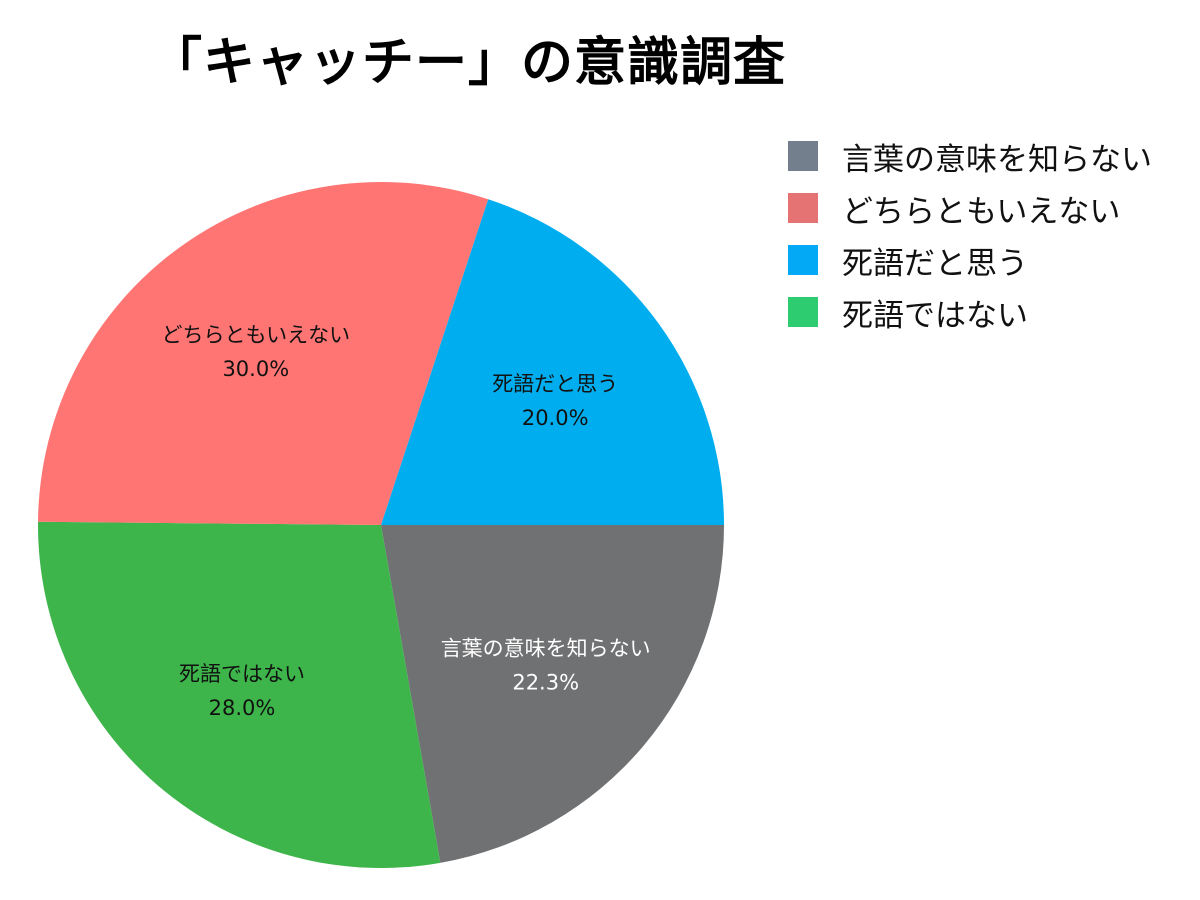 Image resolution: width=1200 pixels, height=900 pixels. What do you see at coordinates (981, 211) in the screenshot?
I see `legend-label-neutral: どちらともいえない` at bounding box center [981, 211].